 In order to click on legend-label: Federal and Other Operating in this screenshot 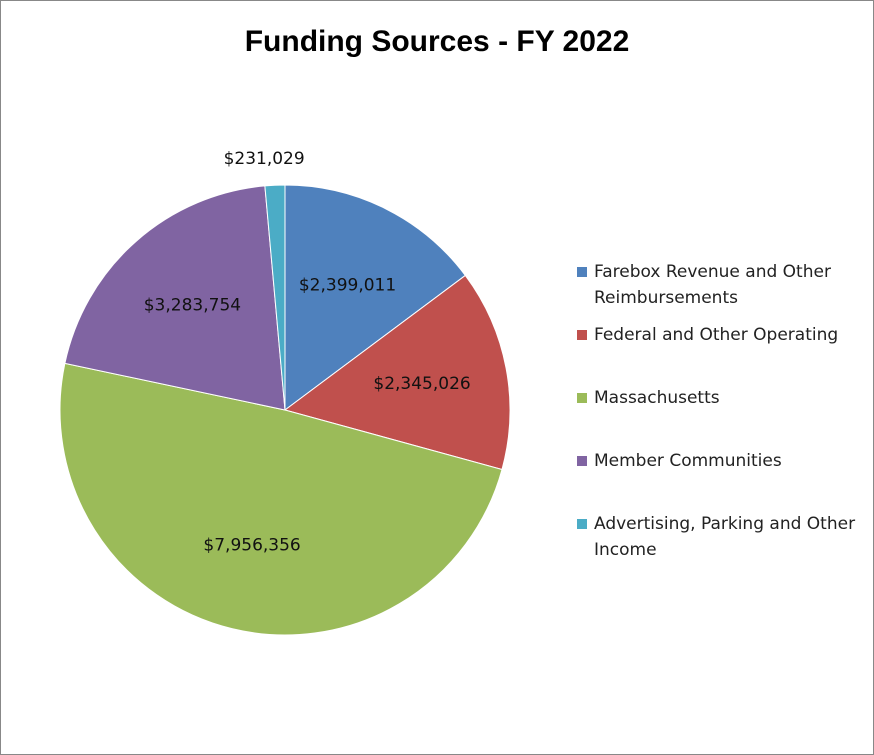, I will do `click(716, 335)`.